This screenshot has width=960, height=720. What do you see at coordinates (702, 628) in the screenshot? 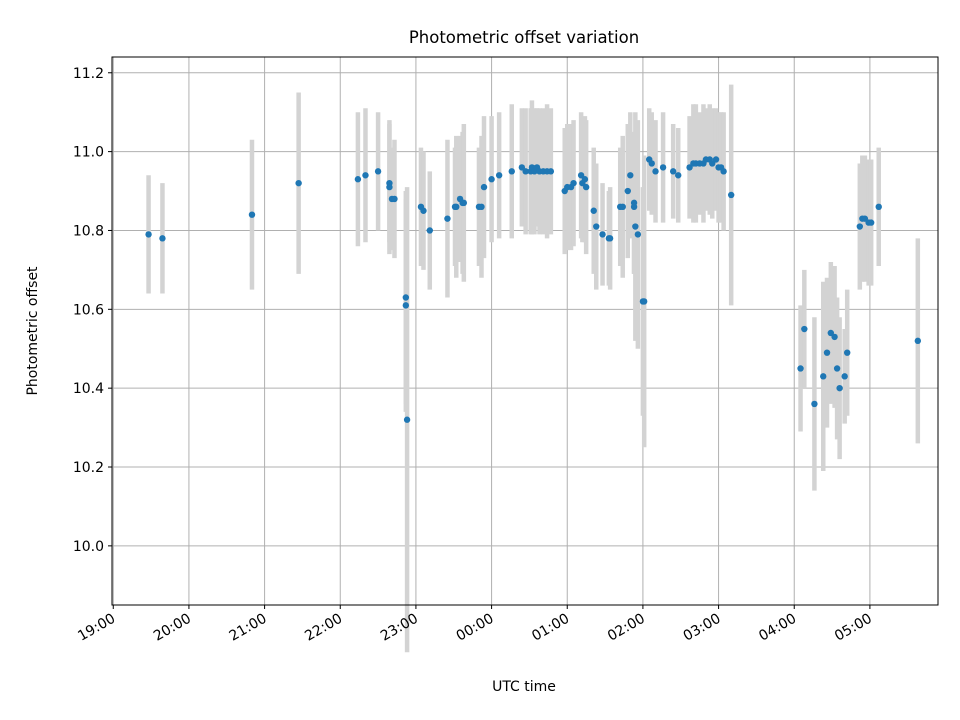
I see `x-tick-label: 03:00` at bounding box center [702, 628].